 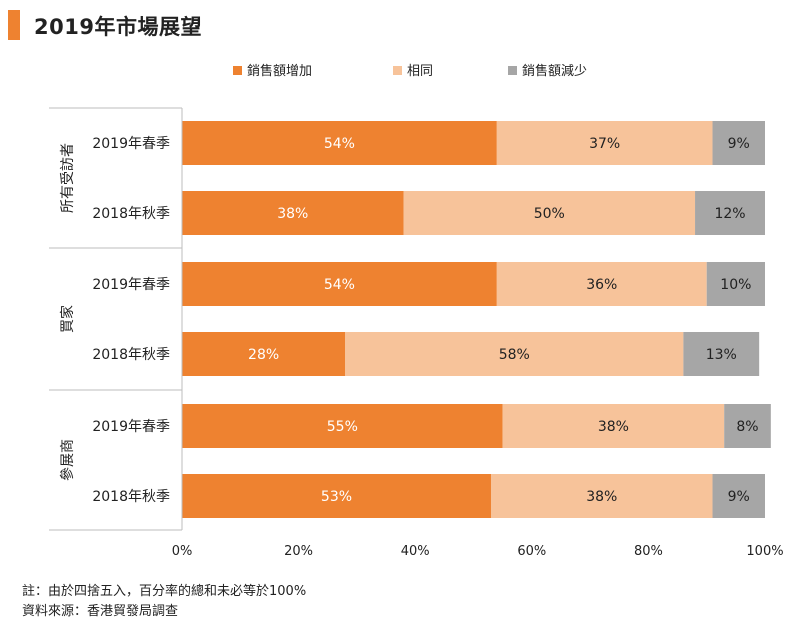 I want to click on data-label-row4-series3: 13%, so click(x=721, y=355).